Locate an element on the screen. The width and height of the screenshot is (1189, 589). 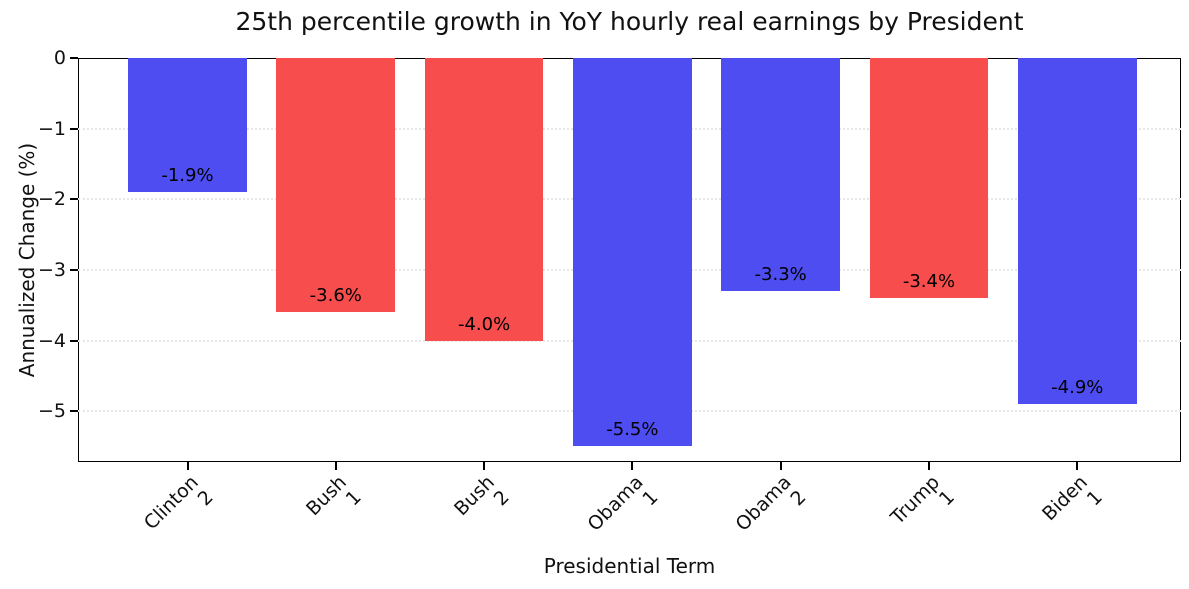
bar-value-label: -1.9% is located at coordinates (187, 176).